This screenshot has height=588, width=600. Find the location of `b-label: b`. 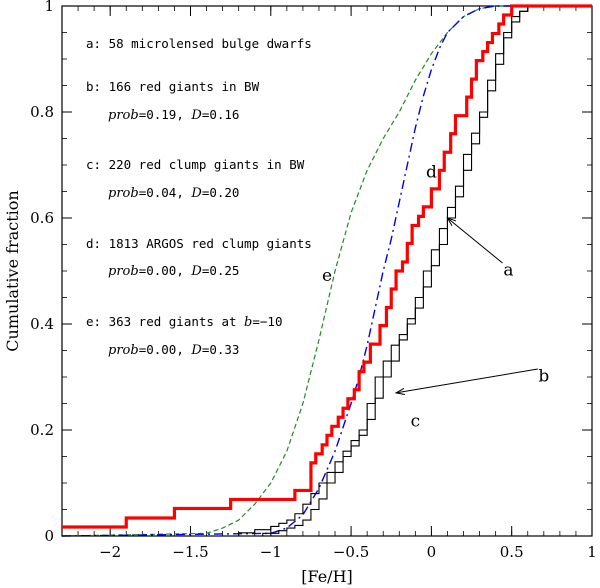

b-label: b is located at coordinates (248, 322).